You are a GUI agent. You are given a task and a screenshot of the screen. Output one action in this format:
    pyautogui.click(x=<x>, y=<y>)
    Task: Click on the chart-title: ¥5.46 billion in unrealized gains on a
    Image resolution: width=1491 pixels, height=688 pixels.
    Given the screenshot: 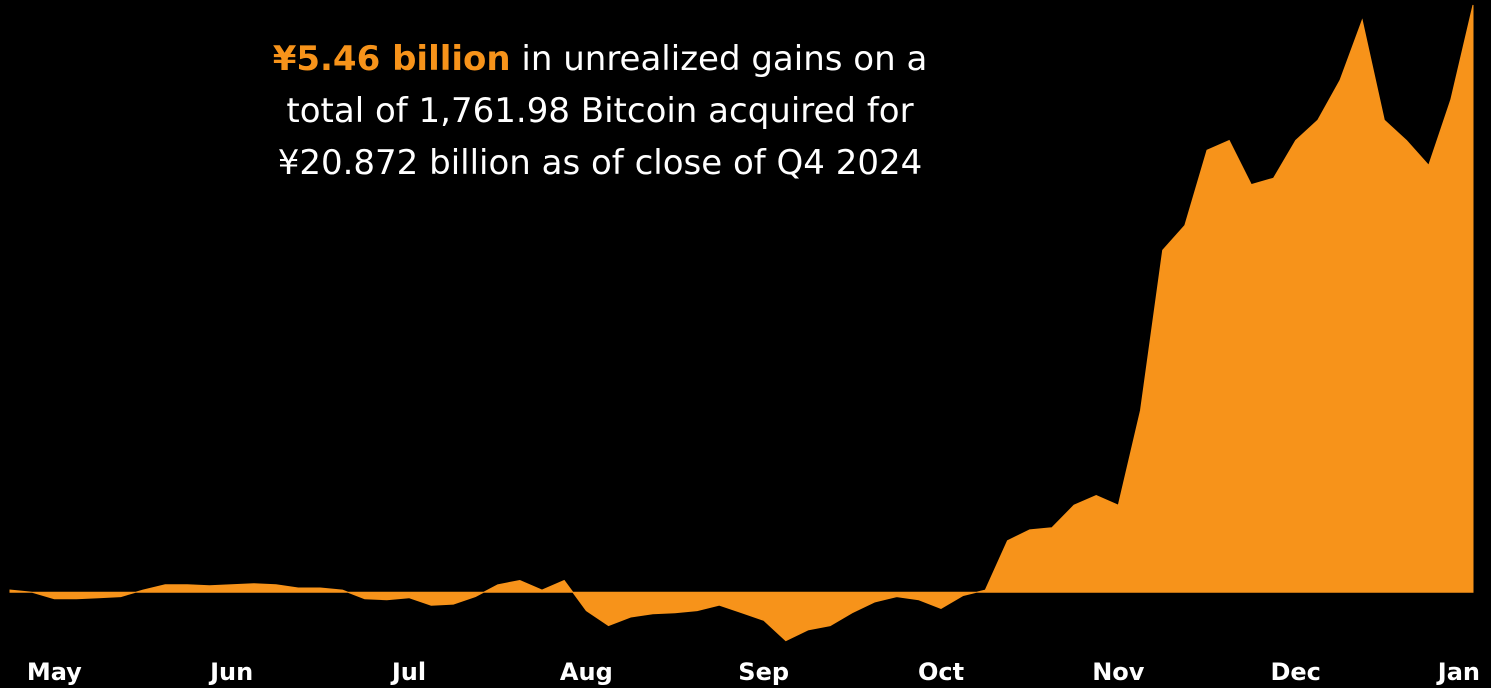 What is the action you would take?
    pyautogui.click(x=600, y=59)
    